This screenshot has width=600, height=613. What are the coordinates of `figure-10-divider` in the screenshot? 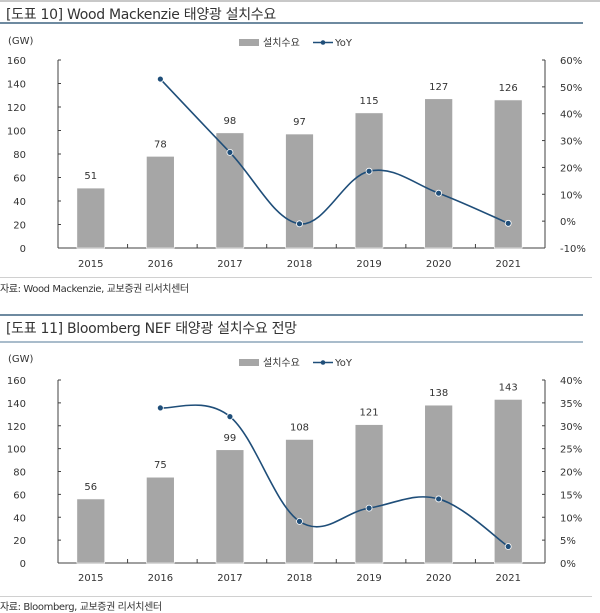 It's located at (296, 277).